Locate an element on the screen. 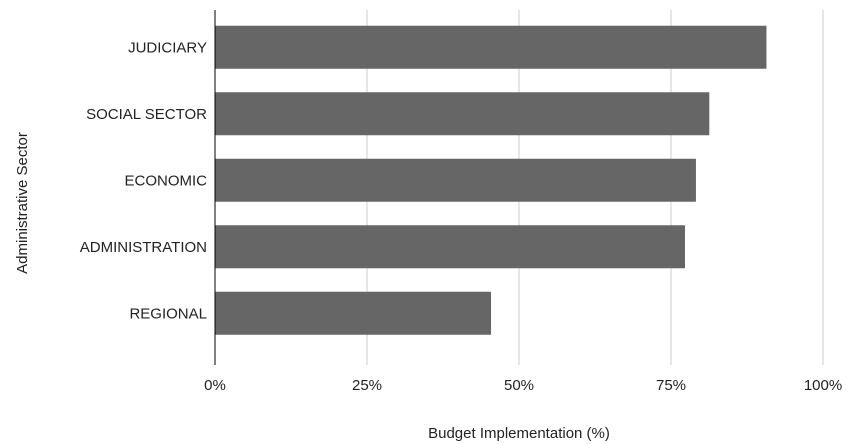  x-tick-label-100pct: 100% is located at coordinates (823, 385).